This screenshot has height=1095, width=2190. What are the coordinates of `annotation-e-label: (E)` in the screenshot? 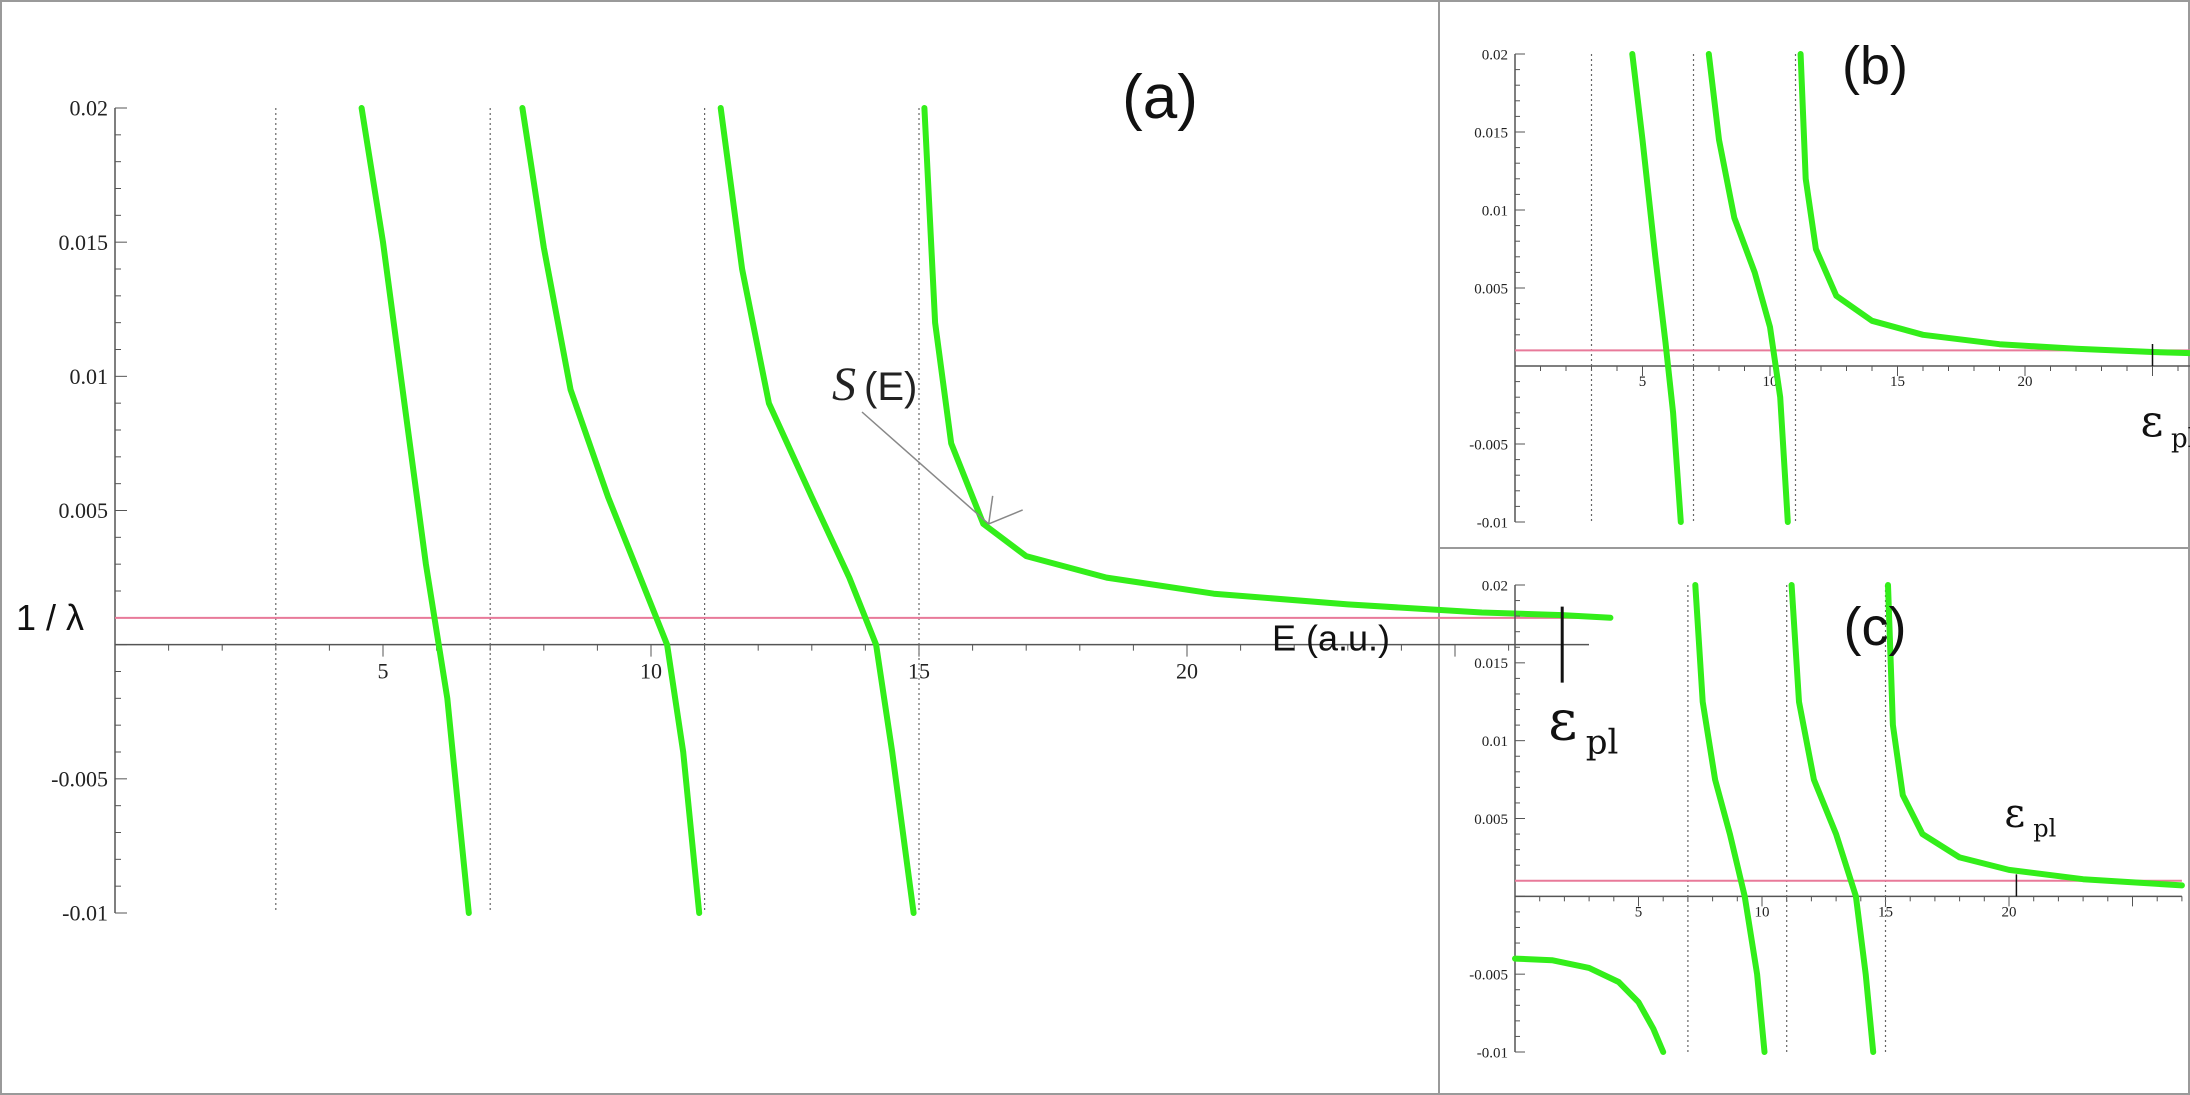 It's located at (890, 387).